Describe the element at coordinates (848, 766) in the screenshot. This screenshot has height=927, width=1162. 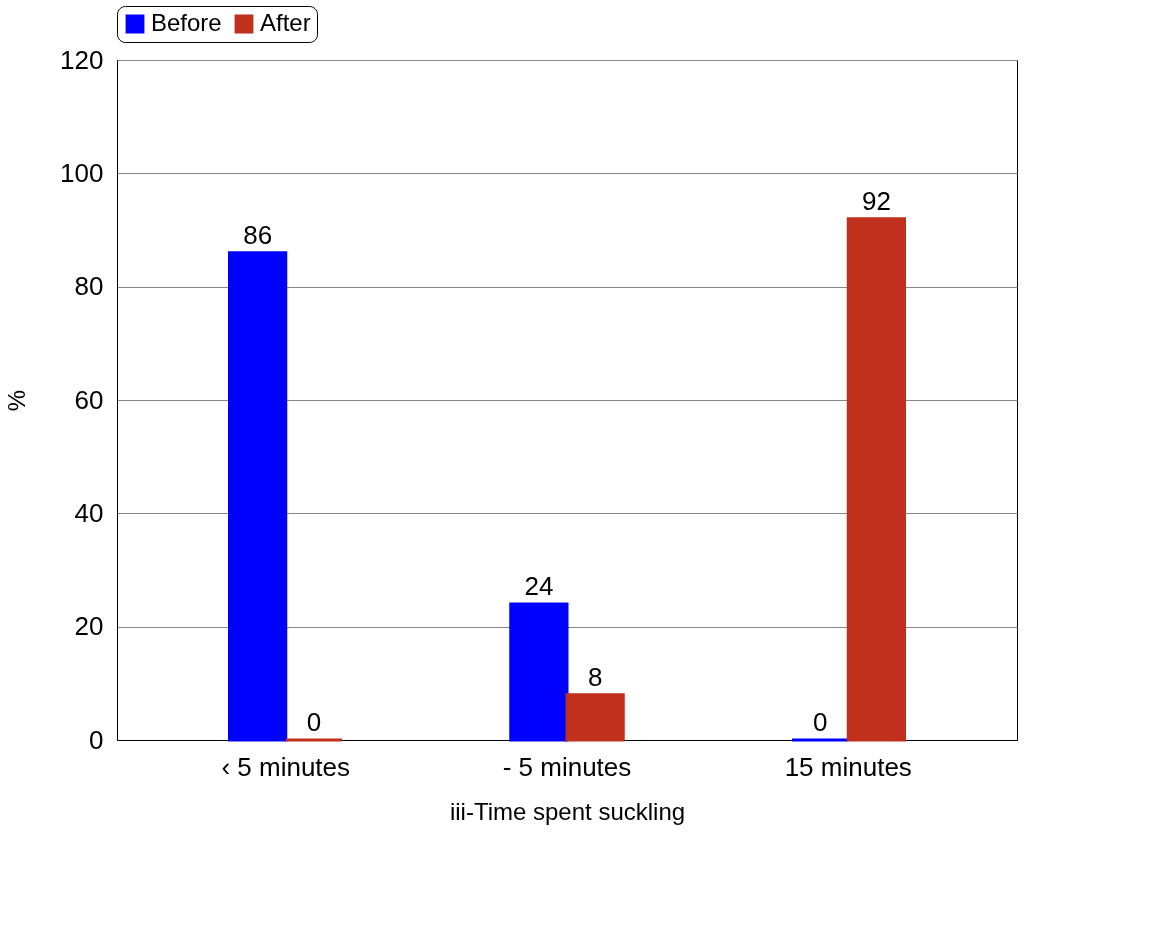
I see `x-tick-label: 15 minutes` at that location.